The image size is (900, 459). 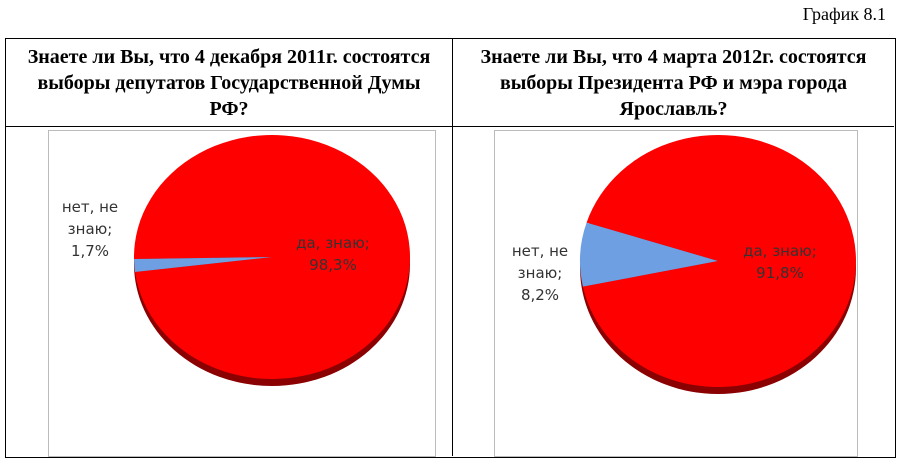 I want to click on slice-value-label: 98,3%, so click(x=333, y=265).